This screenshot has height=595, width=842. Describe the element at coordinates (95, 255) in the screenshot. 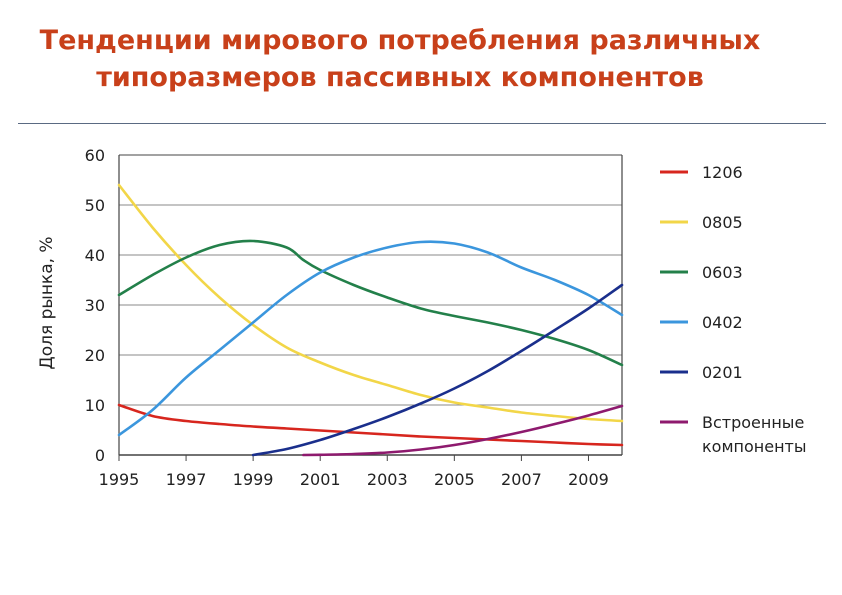

I see `y-tick-label-40: 40` at that location.